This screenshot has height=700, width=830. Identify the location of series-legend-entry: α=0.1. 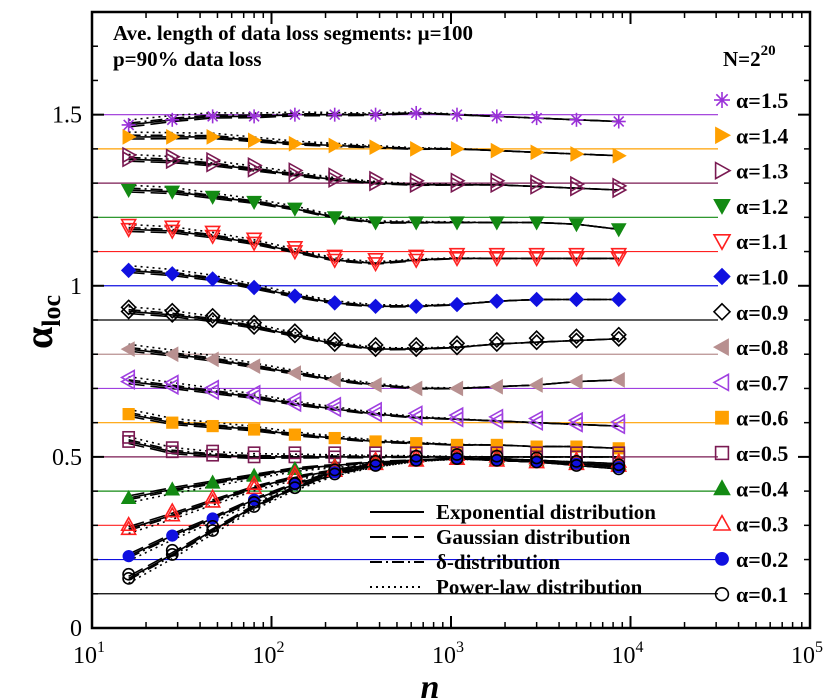
(751, 594).